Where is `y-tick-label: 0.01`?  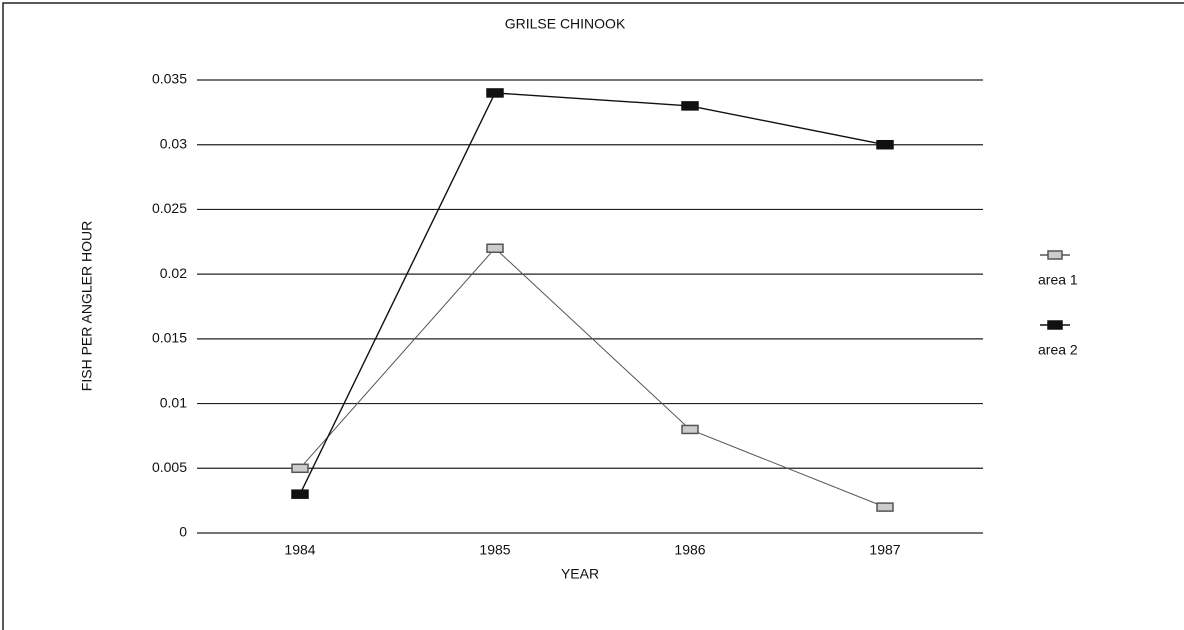
y-tick-label: 0.01 is located at coordinates (173, 402).